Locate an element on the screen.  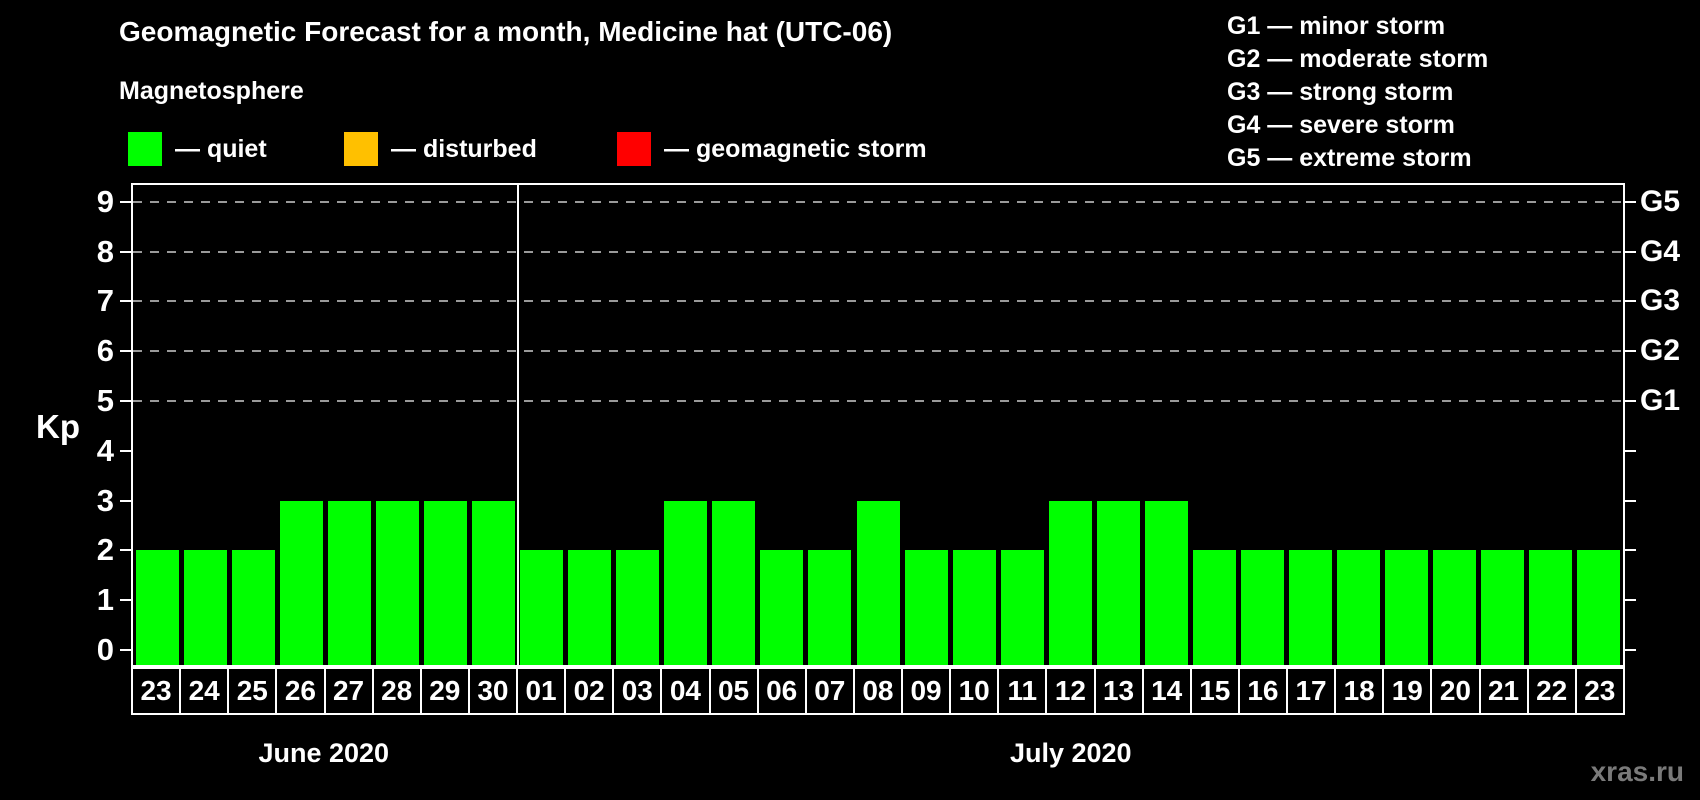
kp-tick-label-3: 3 is located at coordinates (105, 500).